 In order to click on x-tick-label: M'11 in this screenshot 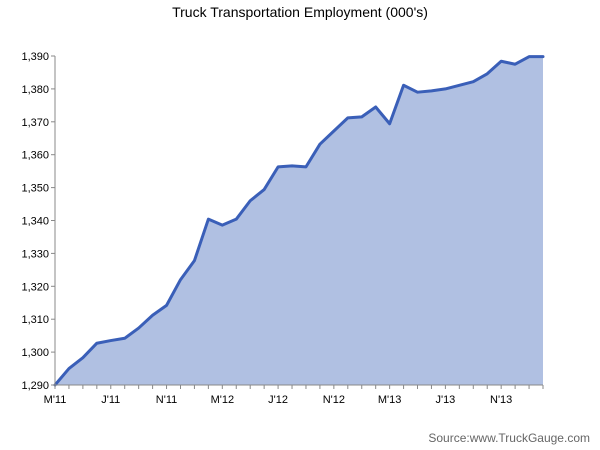, I will do `click(55, 400)`.